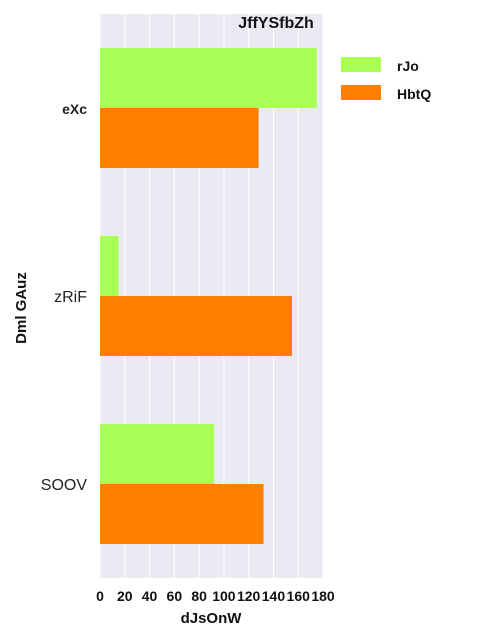  What do you see at coordinates (125, 596) in the screenshot?
I see `x-tick-label: 20` at bounding box center [125, 596].